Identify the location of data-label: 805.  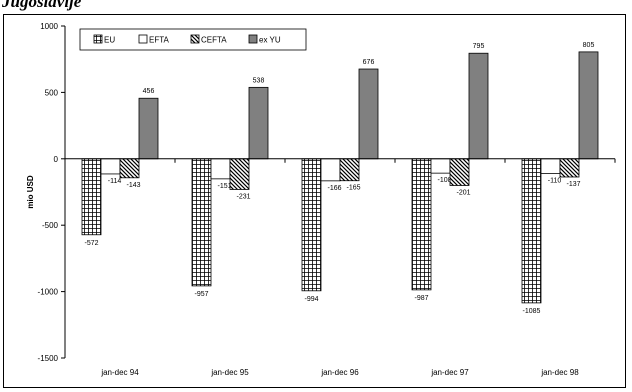
(589, 45).